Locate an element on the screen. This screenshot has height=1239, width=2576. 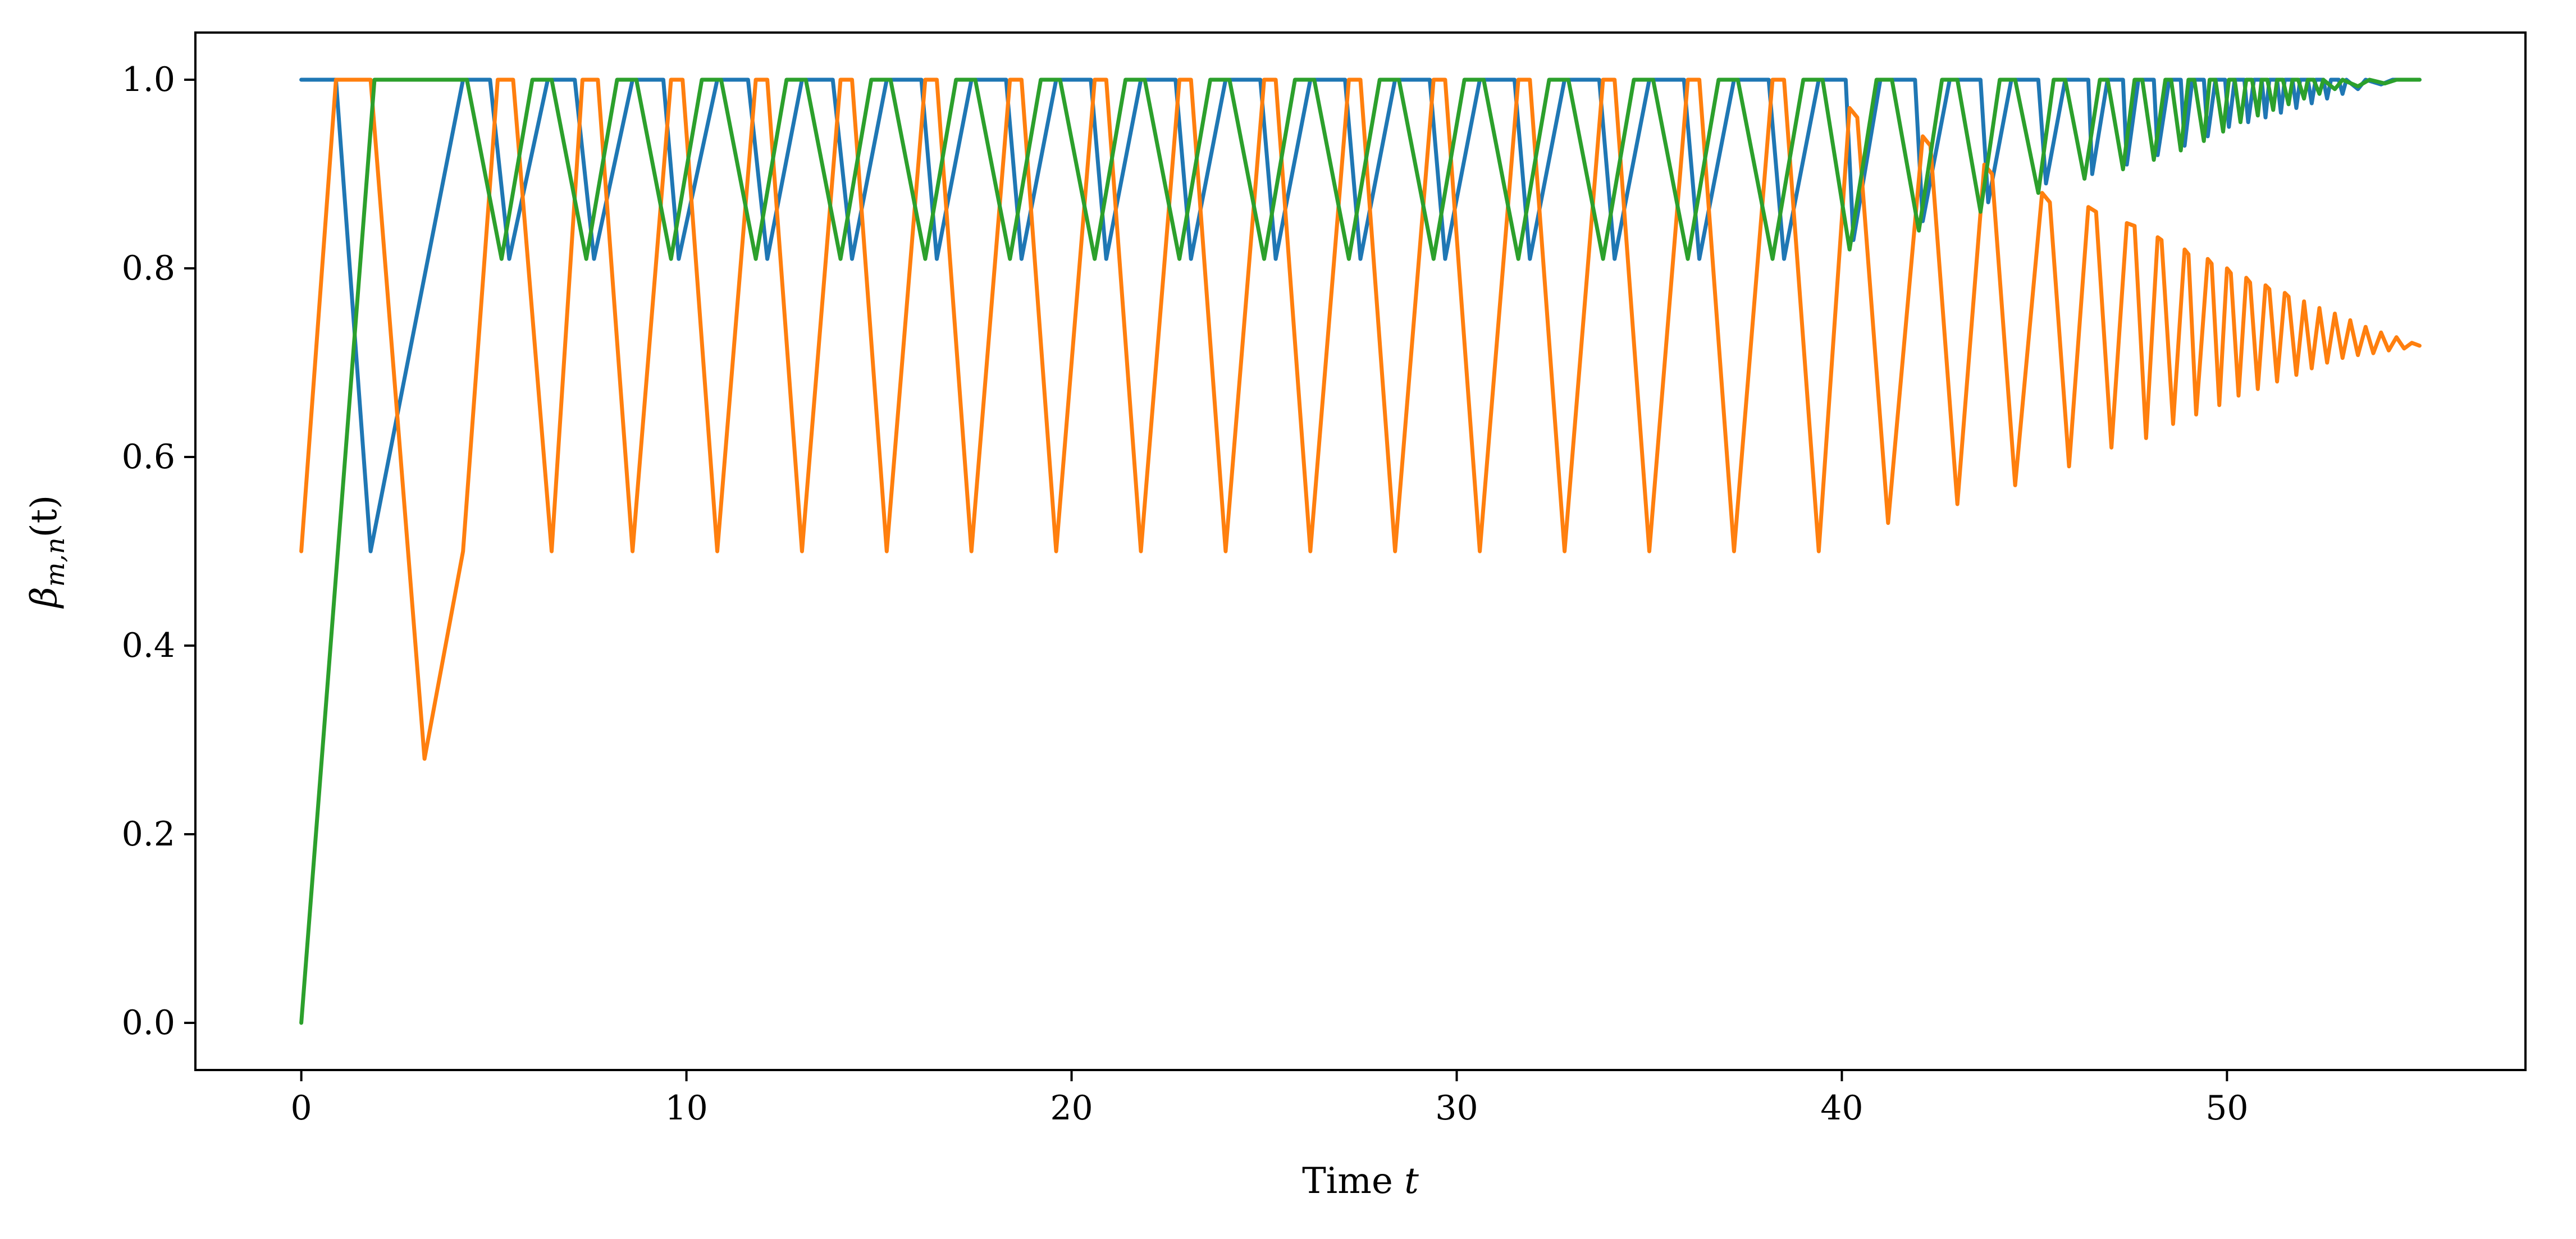
y-axis-label-argument: (t) is located at coordinates (44, 516).